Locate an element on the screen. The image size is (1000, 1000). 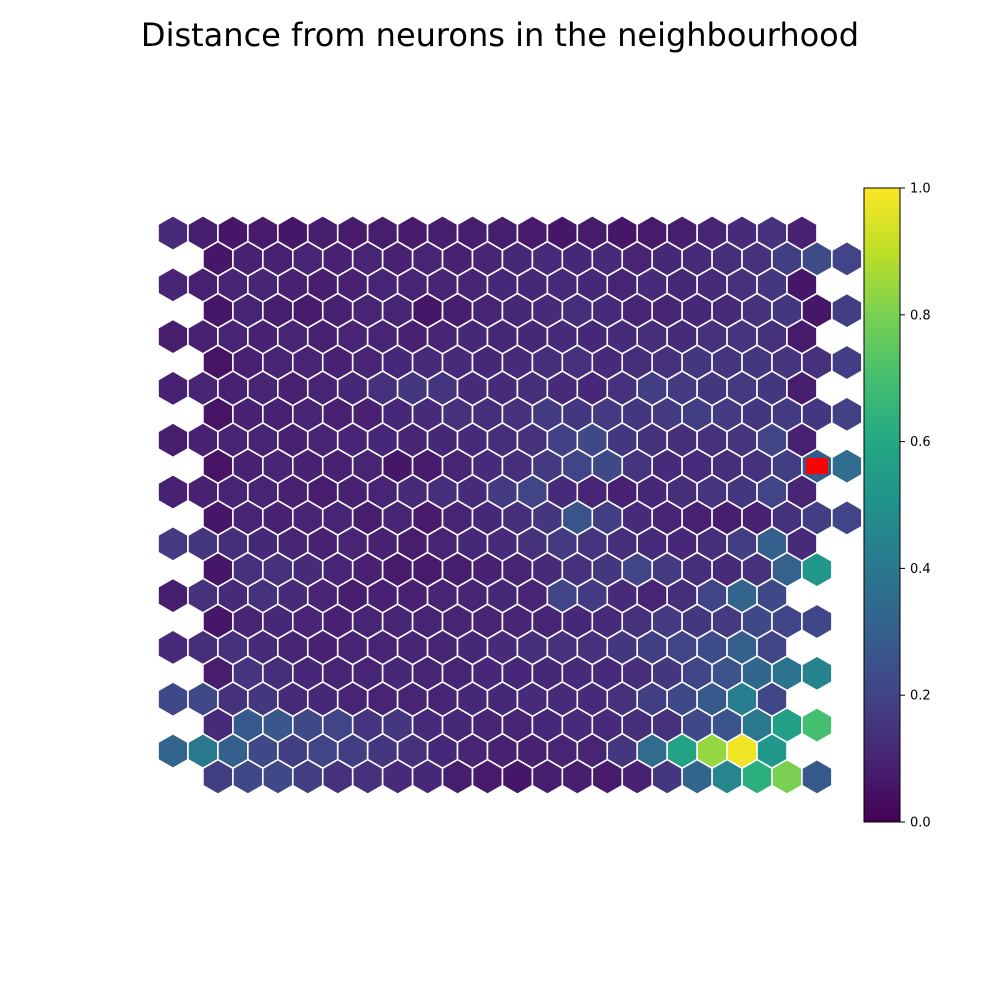
colorbar-tick-label: 0.8 is located at coordinates (920, 315).